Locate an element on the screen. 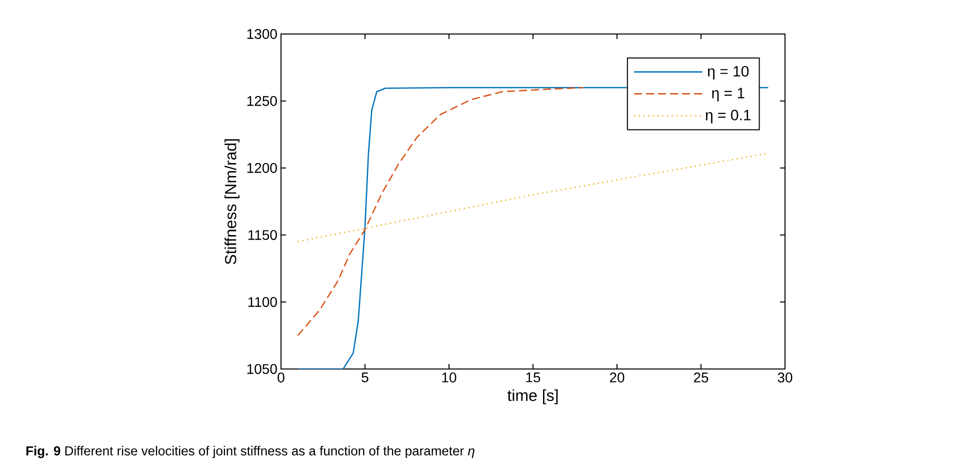 Image resolution: width=960 pixels, height=474 pixels. y-tick-label: 1250 is located at coordinates (262, 101).